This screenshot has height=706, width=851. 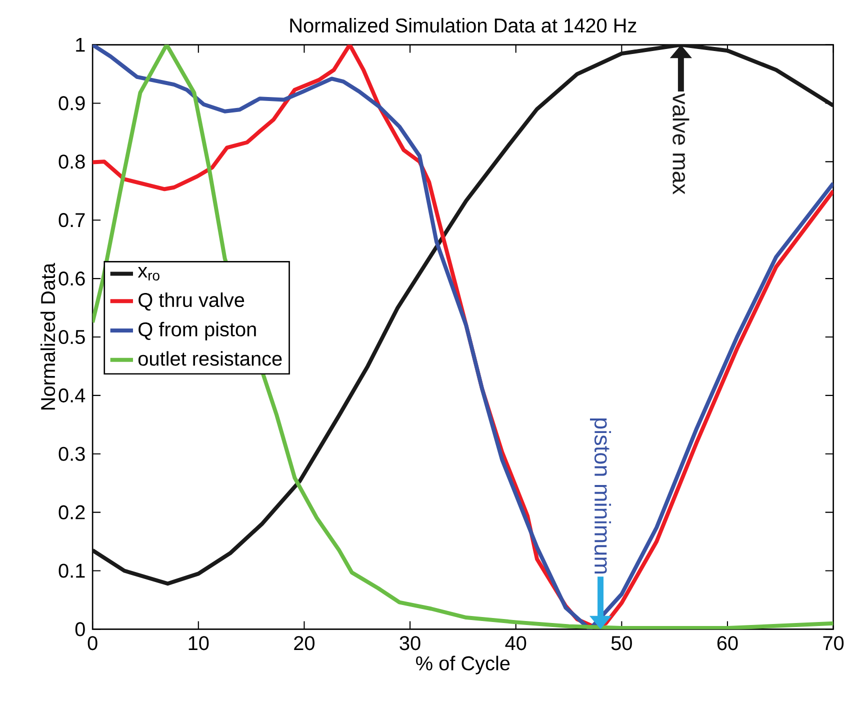 I want to click on y-tick-label: 0.9, so click(x=71, y=103).